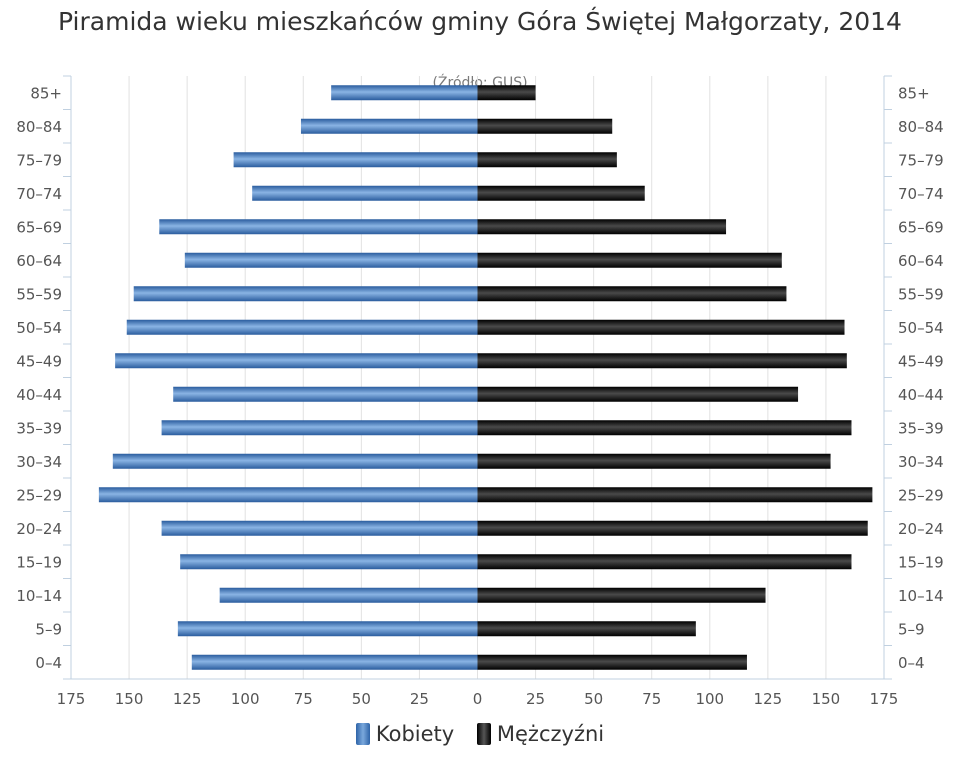 The image size is (960, 768). Describe the element at coordinates (911, 629) in the screenshot. I see `y-tick-label-right: 5–9` at that location.